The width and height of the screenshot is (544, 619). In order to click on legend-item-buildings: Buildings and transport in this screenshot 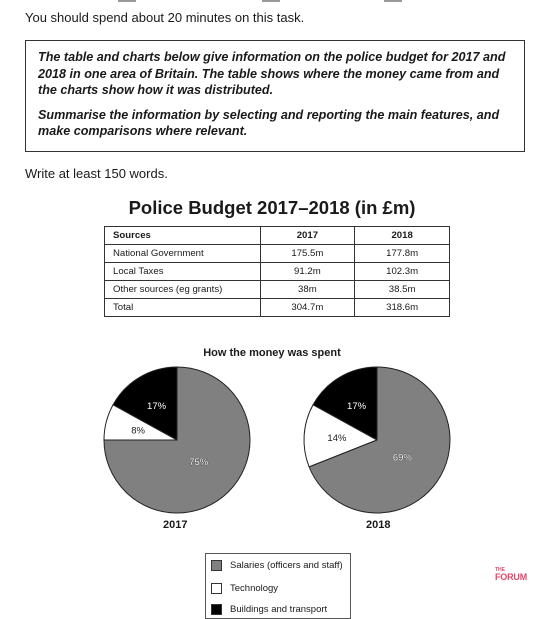, I will do `click(269, 609)`.